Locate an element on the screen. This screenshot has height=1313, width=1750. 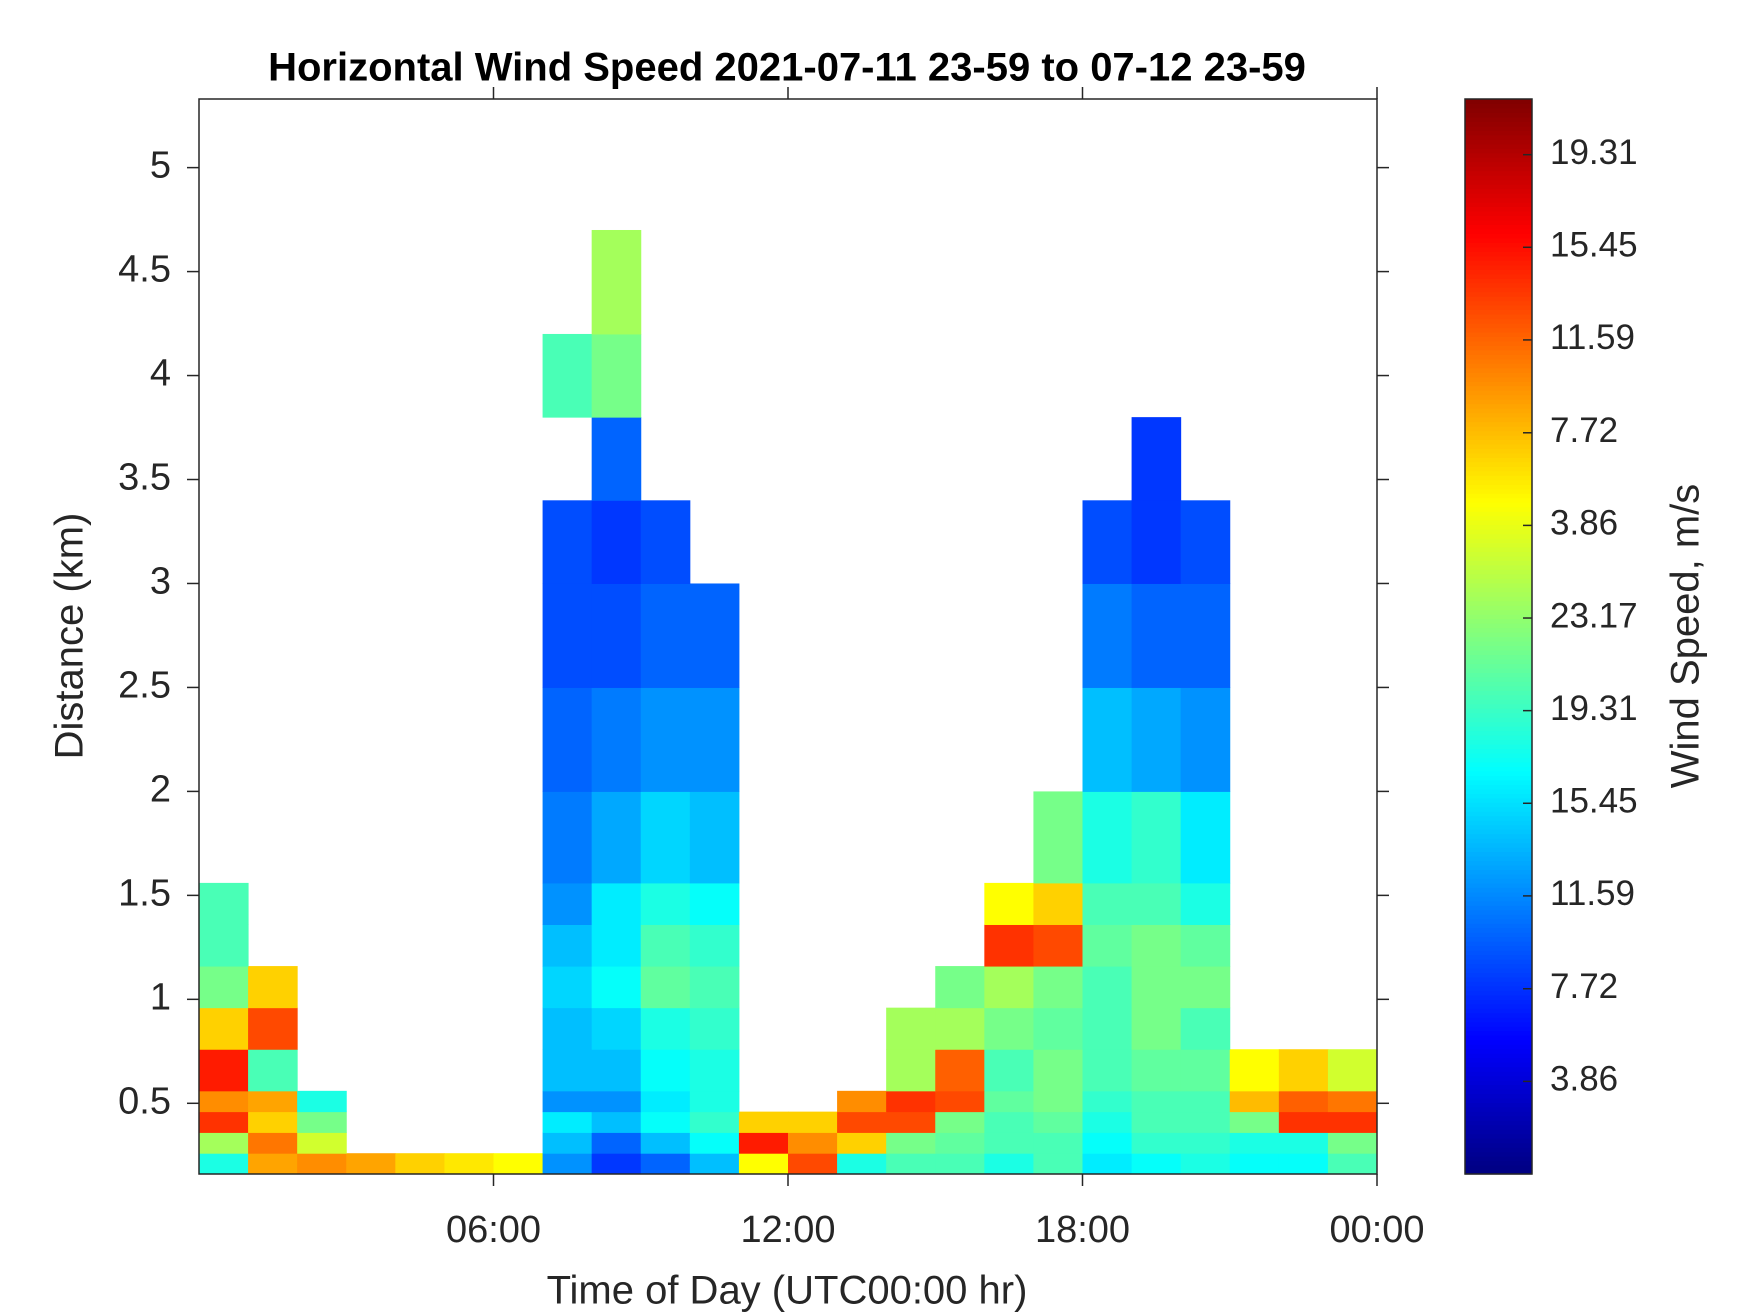
y-axis-label: Distance (km) is located at coordinates (70, 636).